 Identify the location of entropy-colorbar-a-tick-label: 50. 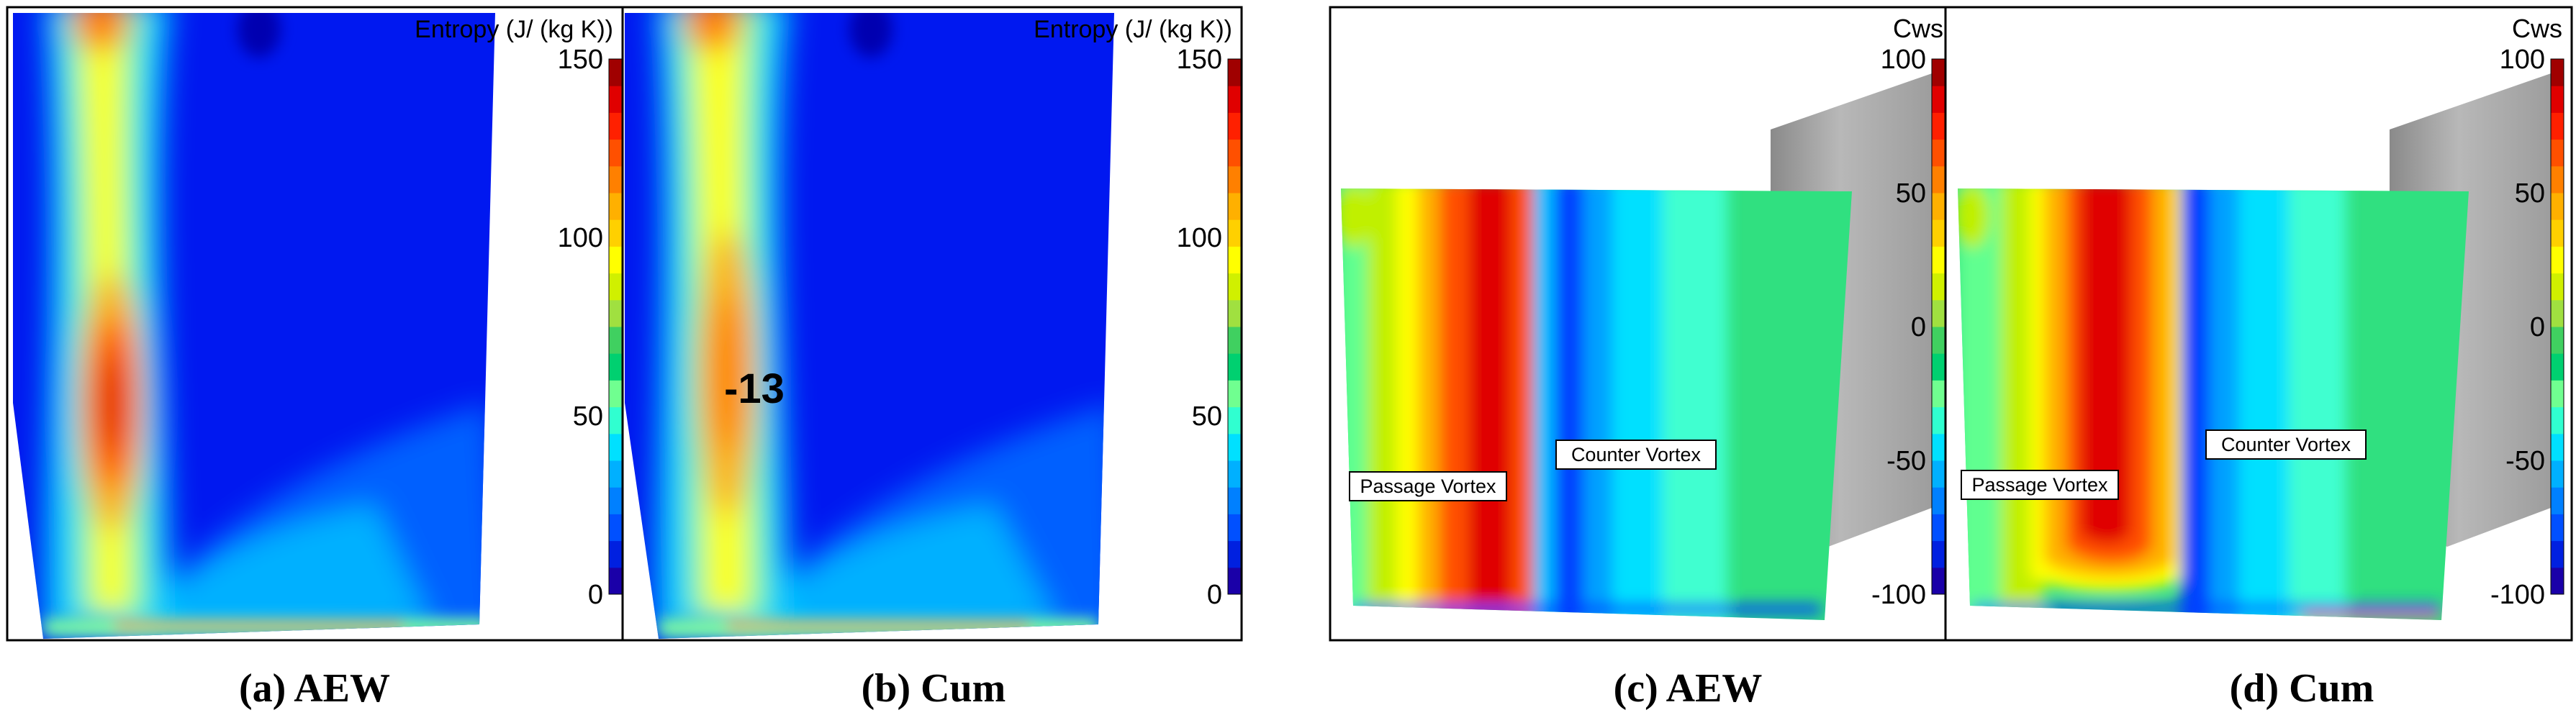
(588, 416).